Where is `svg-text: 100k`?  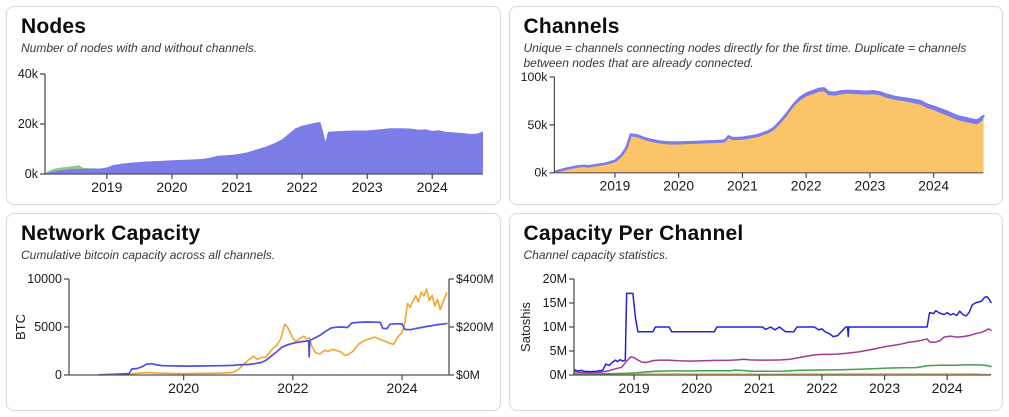
svg-text: 100k is located at coordinates (534, 77).